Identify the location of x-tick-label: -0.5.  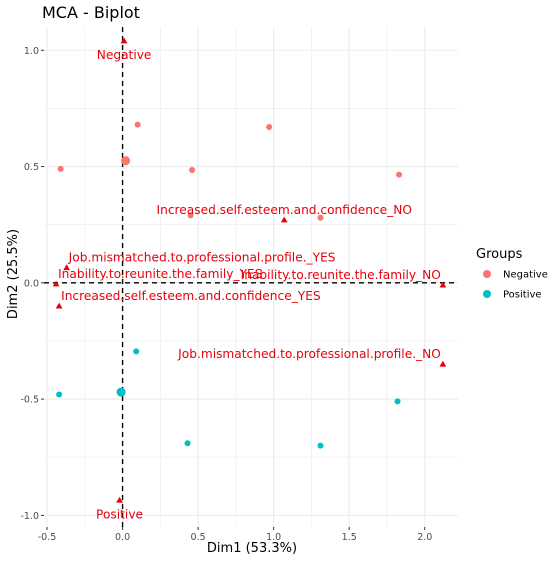
(47, 537).